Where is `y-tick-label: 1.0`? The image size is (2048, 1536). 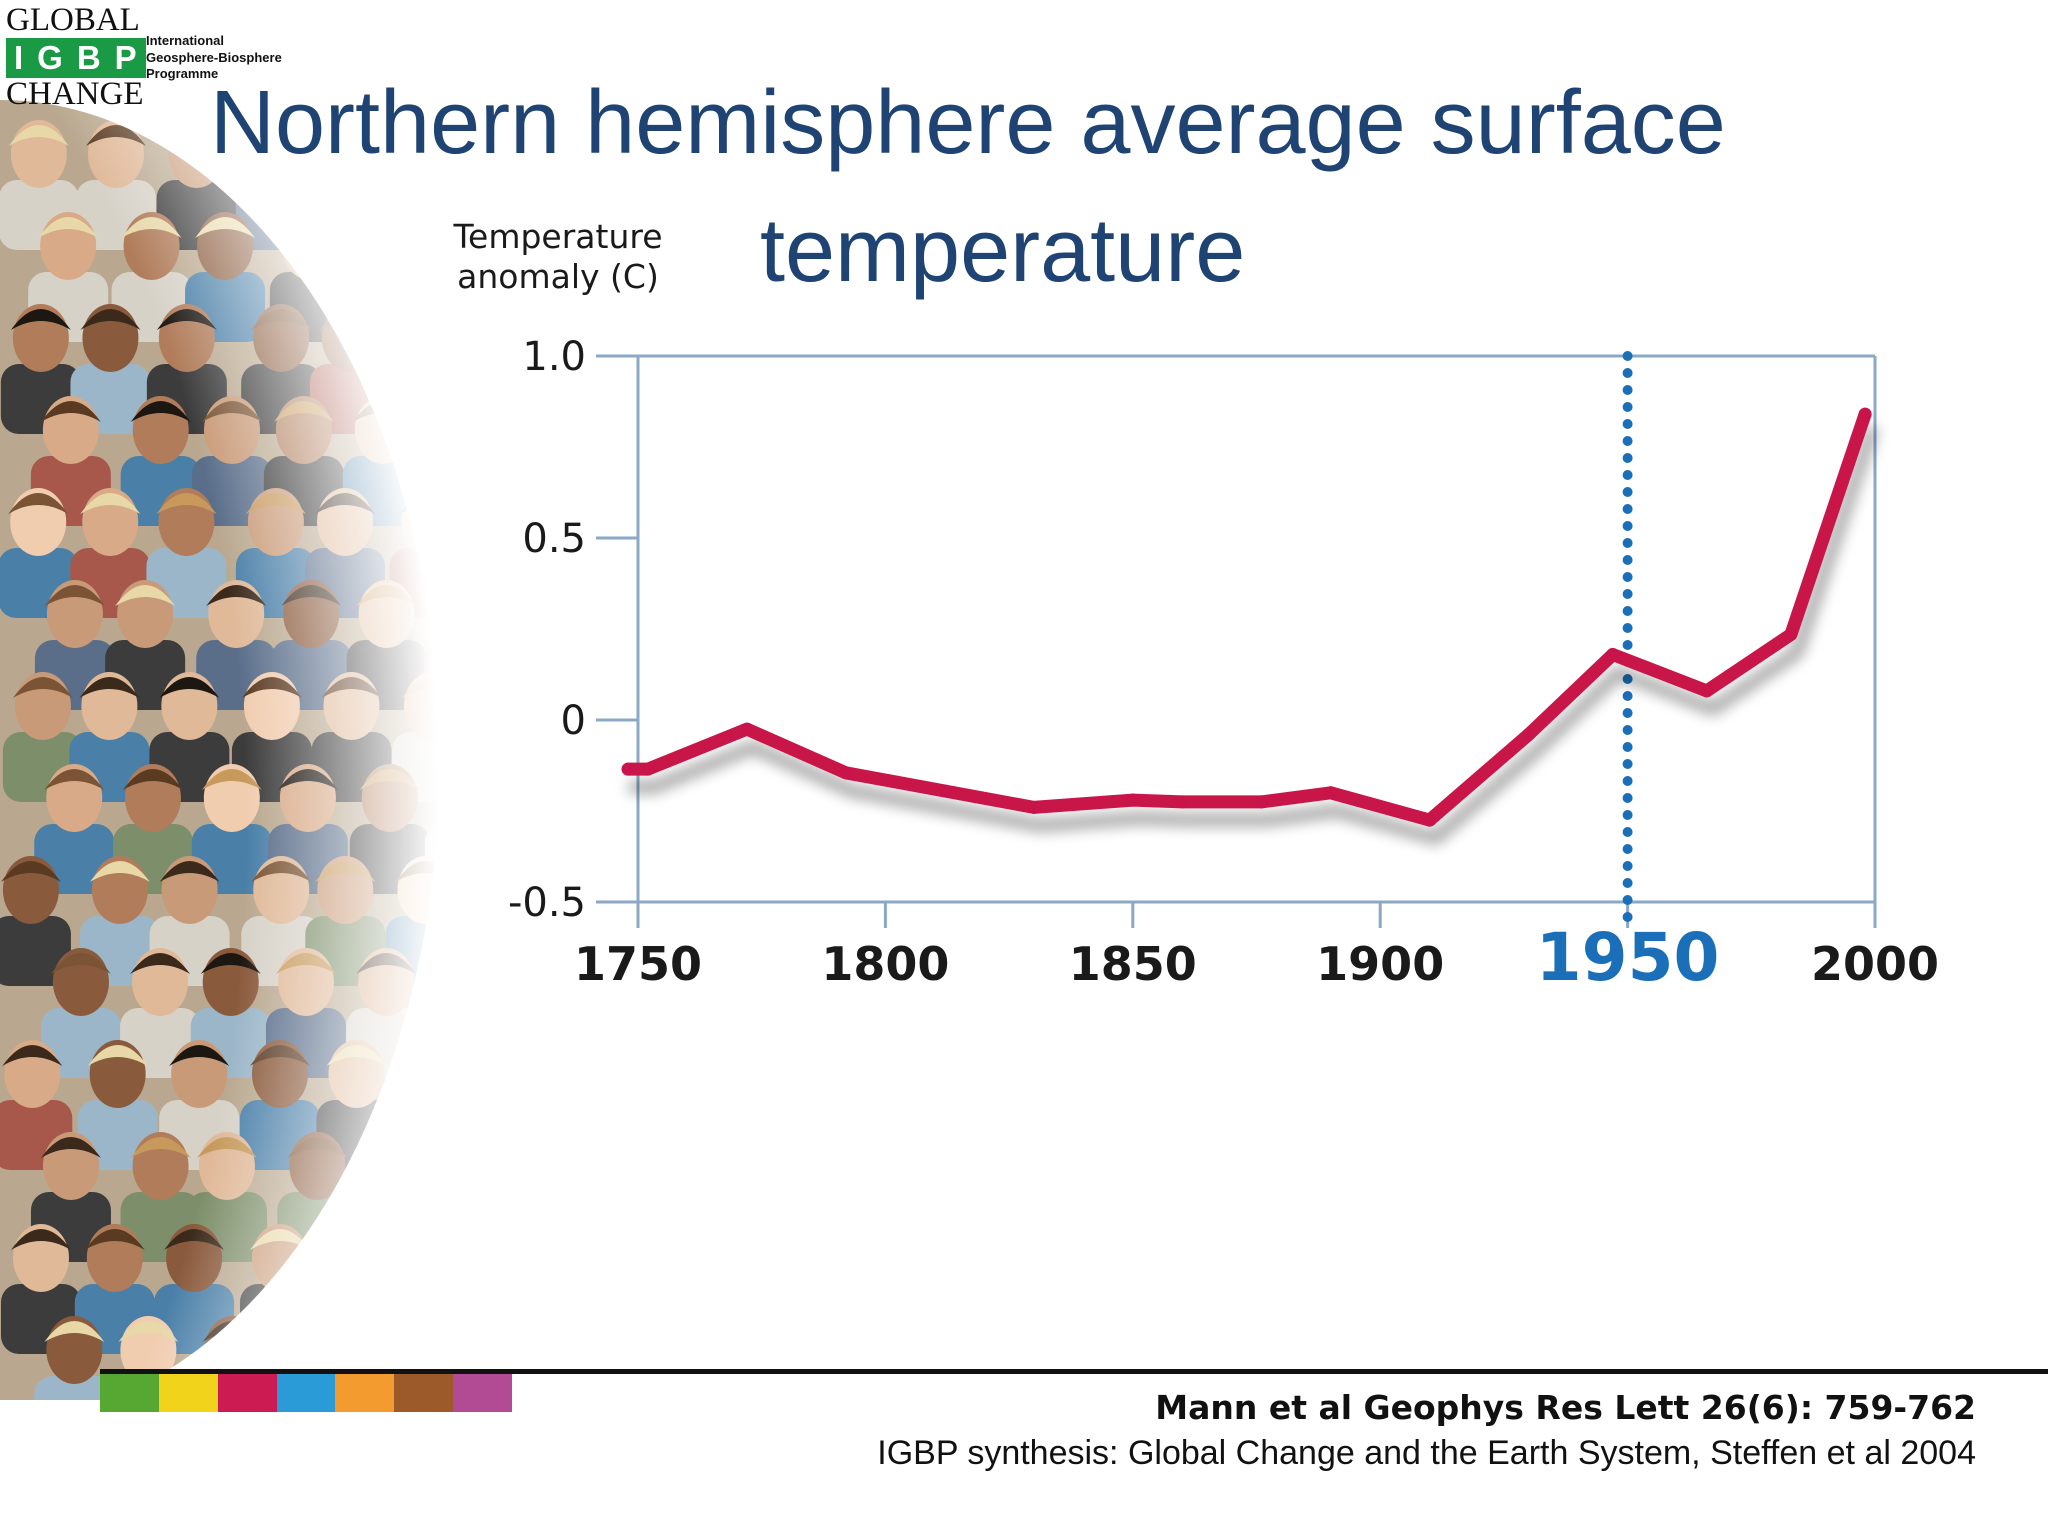 y-tick-label: 1.0 is located at coordinates (554, 357).